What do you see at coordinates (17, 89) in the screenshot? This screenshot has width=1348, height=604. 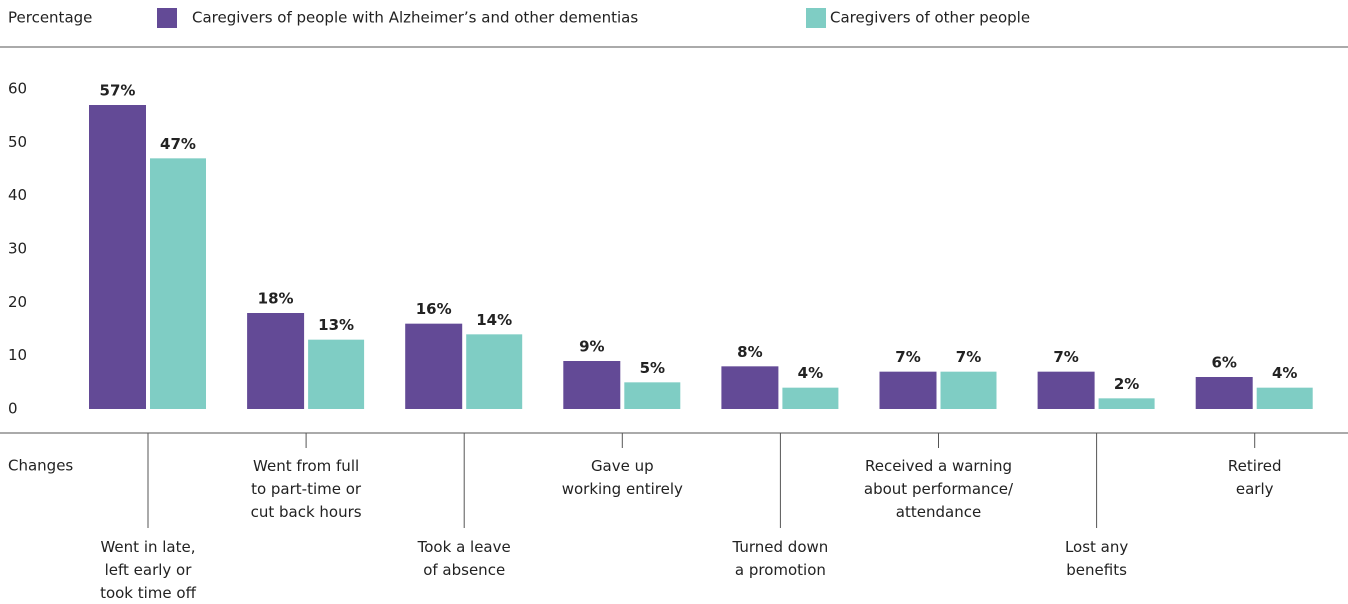 I see `y-tick-label: 60` at bounding box center [17, 89].